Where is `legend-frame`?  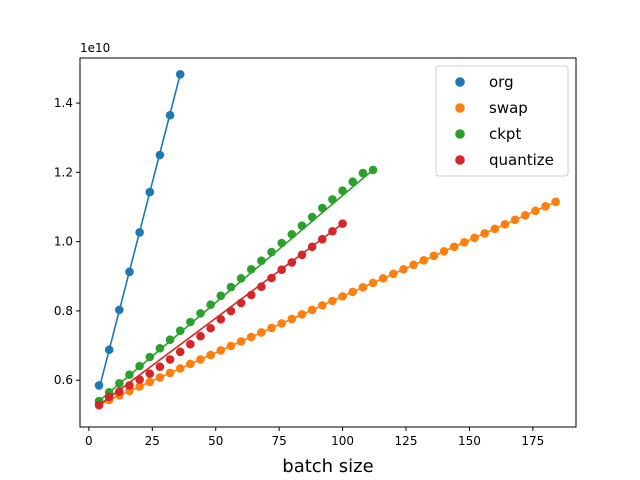 legend-frame is located at coordinates (502, 121).